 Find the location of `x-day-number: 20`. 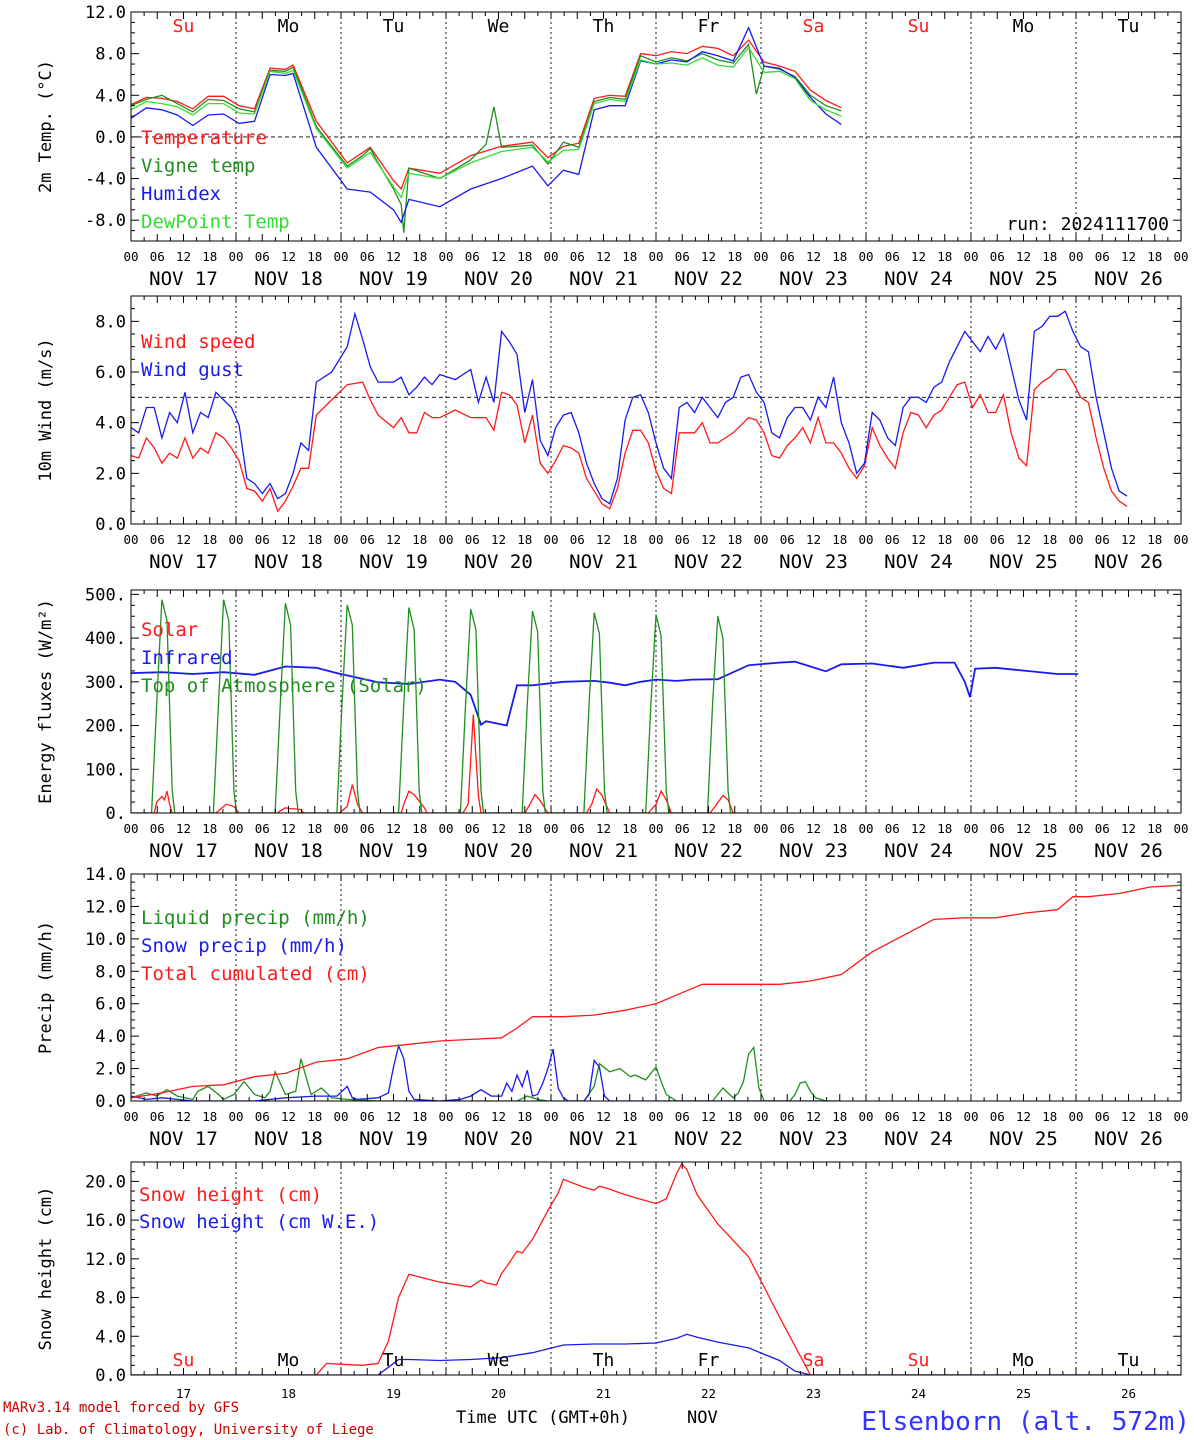

x-day-number: 20 is located at coordinates (498, 1393).